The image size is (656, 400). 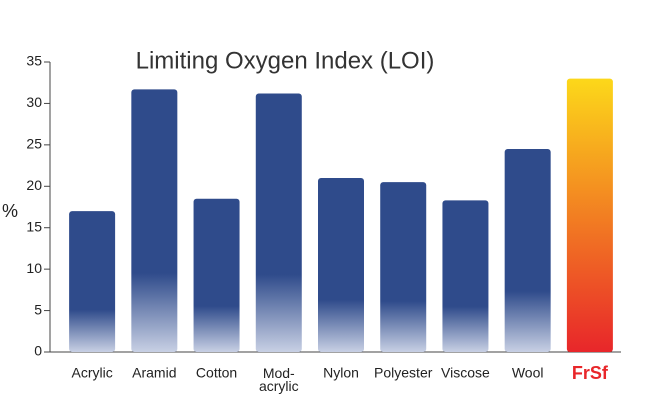 I want to click on y-tick-label: 0, so click(x=38, y=351).